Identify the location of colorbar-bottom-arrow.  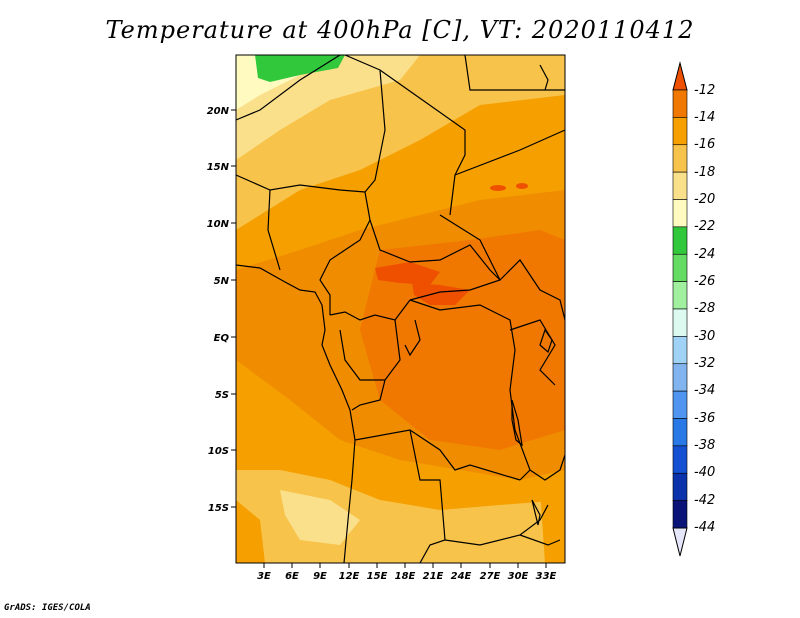
(680, 542).